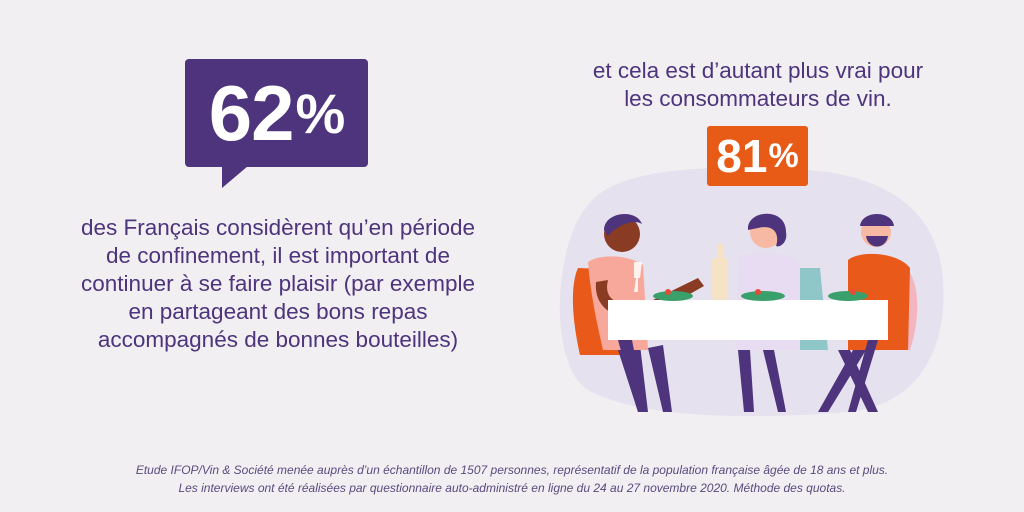 The width and height of the screenshot is (1024, 512). Describe the element at coordinates (748, 320) in the screenshot. I see `table-top` at that location.